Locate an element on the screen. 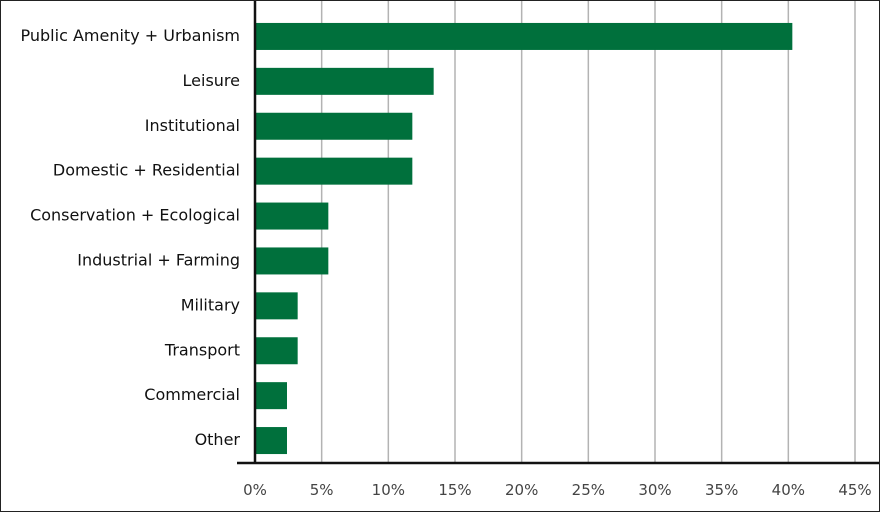  x-tick-label: 35% is located at coordinates (721, 490).